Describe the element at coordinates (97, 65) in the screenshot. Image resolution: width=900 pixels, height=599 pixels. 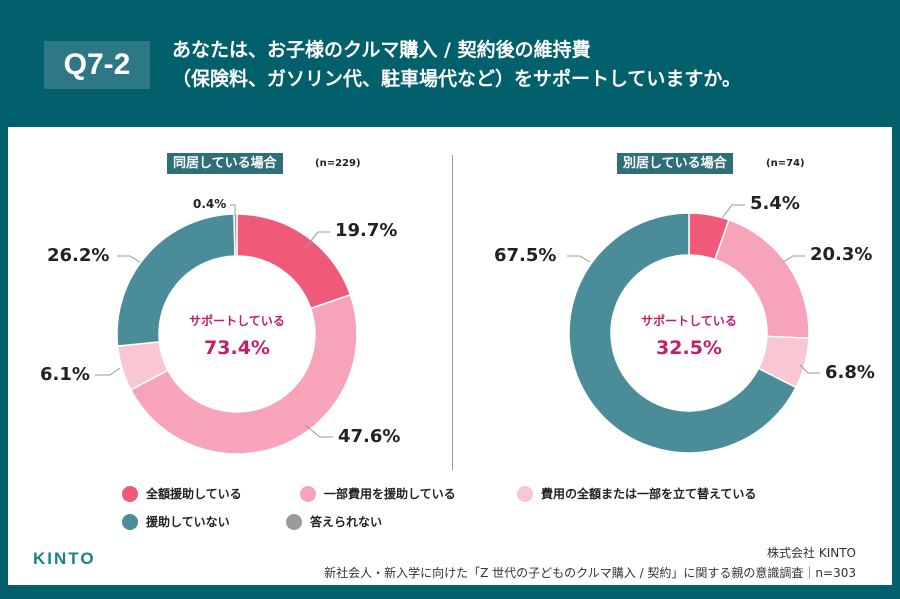
I see `question-id-badge: Q7-2` at that location.